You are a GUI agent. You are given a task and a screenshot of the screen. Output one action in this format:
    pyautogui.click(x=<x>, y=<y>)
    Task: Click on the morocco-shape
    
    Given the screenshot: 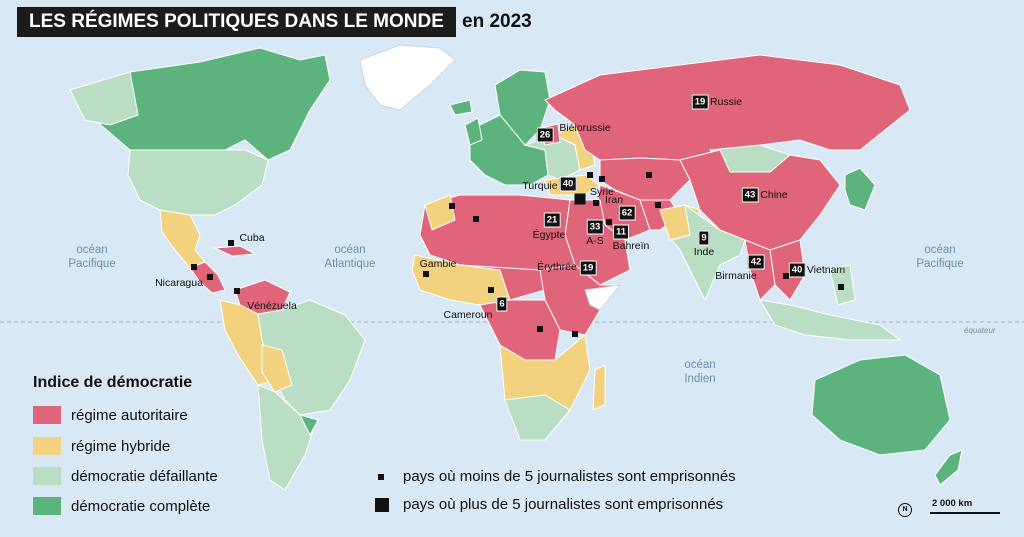 What is the action you would take?
    pyautogui.click(x=440, y=212)
    